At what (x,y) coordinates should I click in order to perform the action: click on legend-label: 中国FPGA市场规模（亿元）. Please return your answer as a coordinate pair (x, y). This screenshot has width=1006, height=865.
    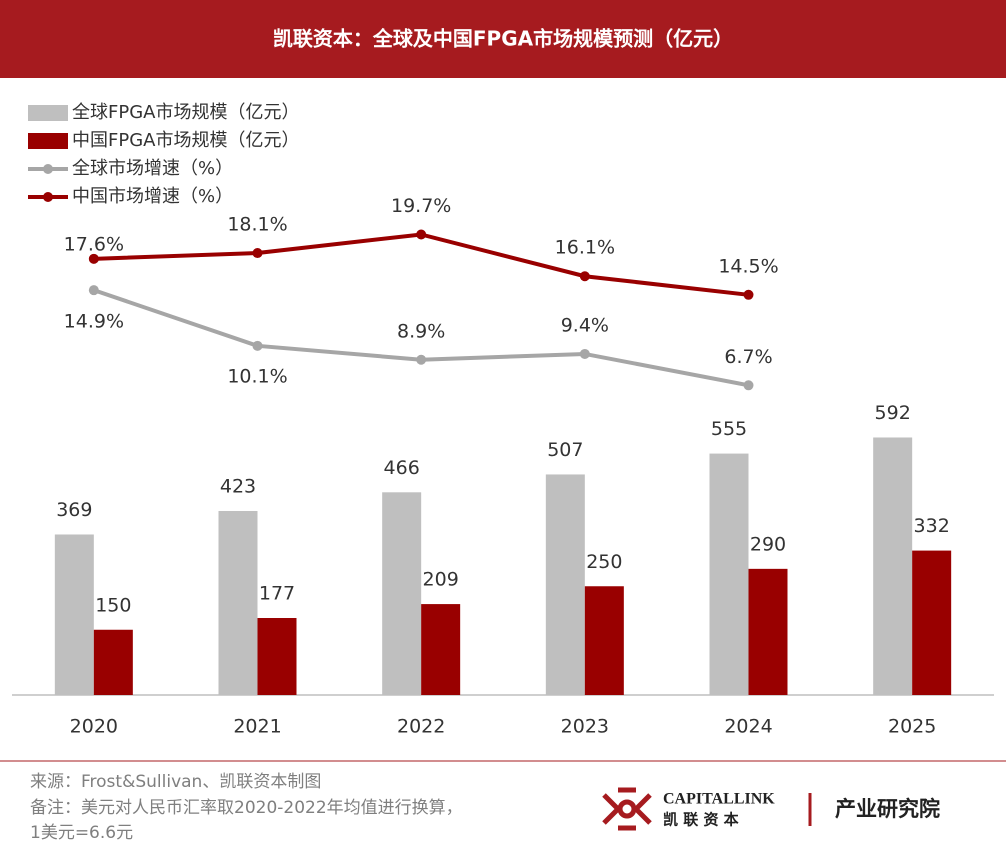
    Looking at the image, I should click on (185, 140).